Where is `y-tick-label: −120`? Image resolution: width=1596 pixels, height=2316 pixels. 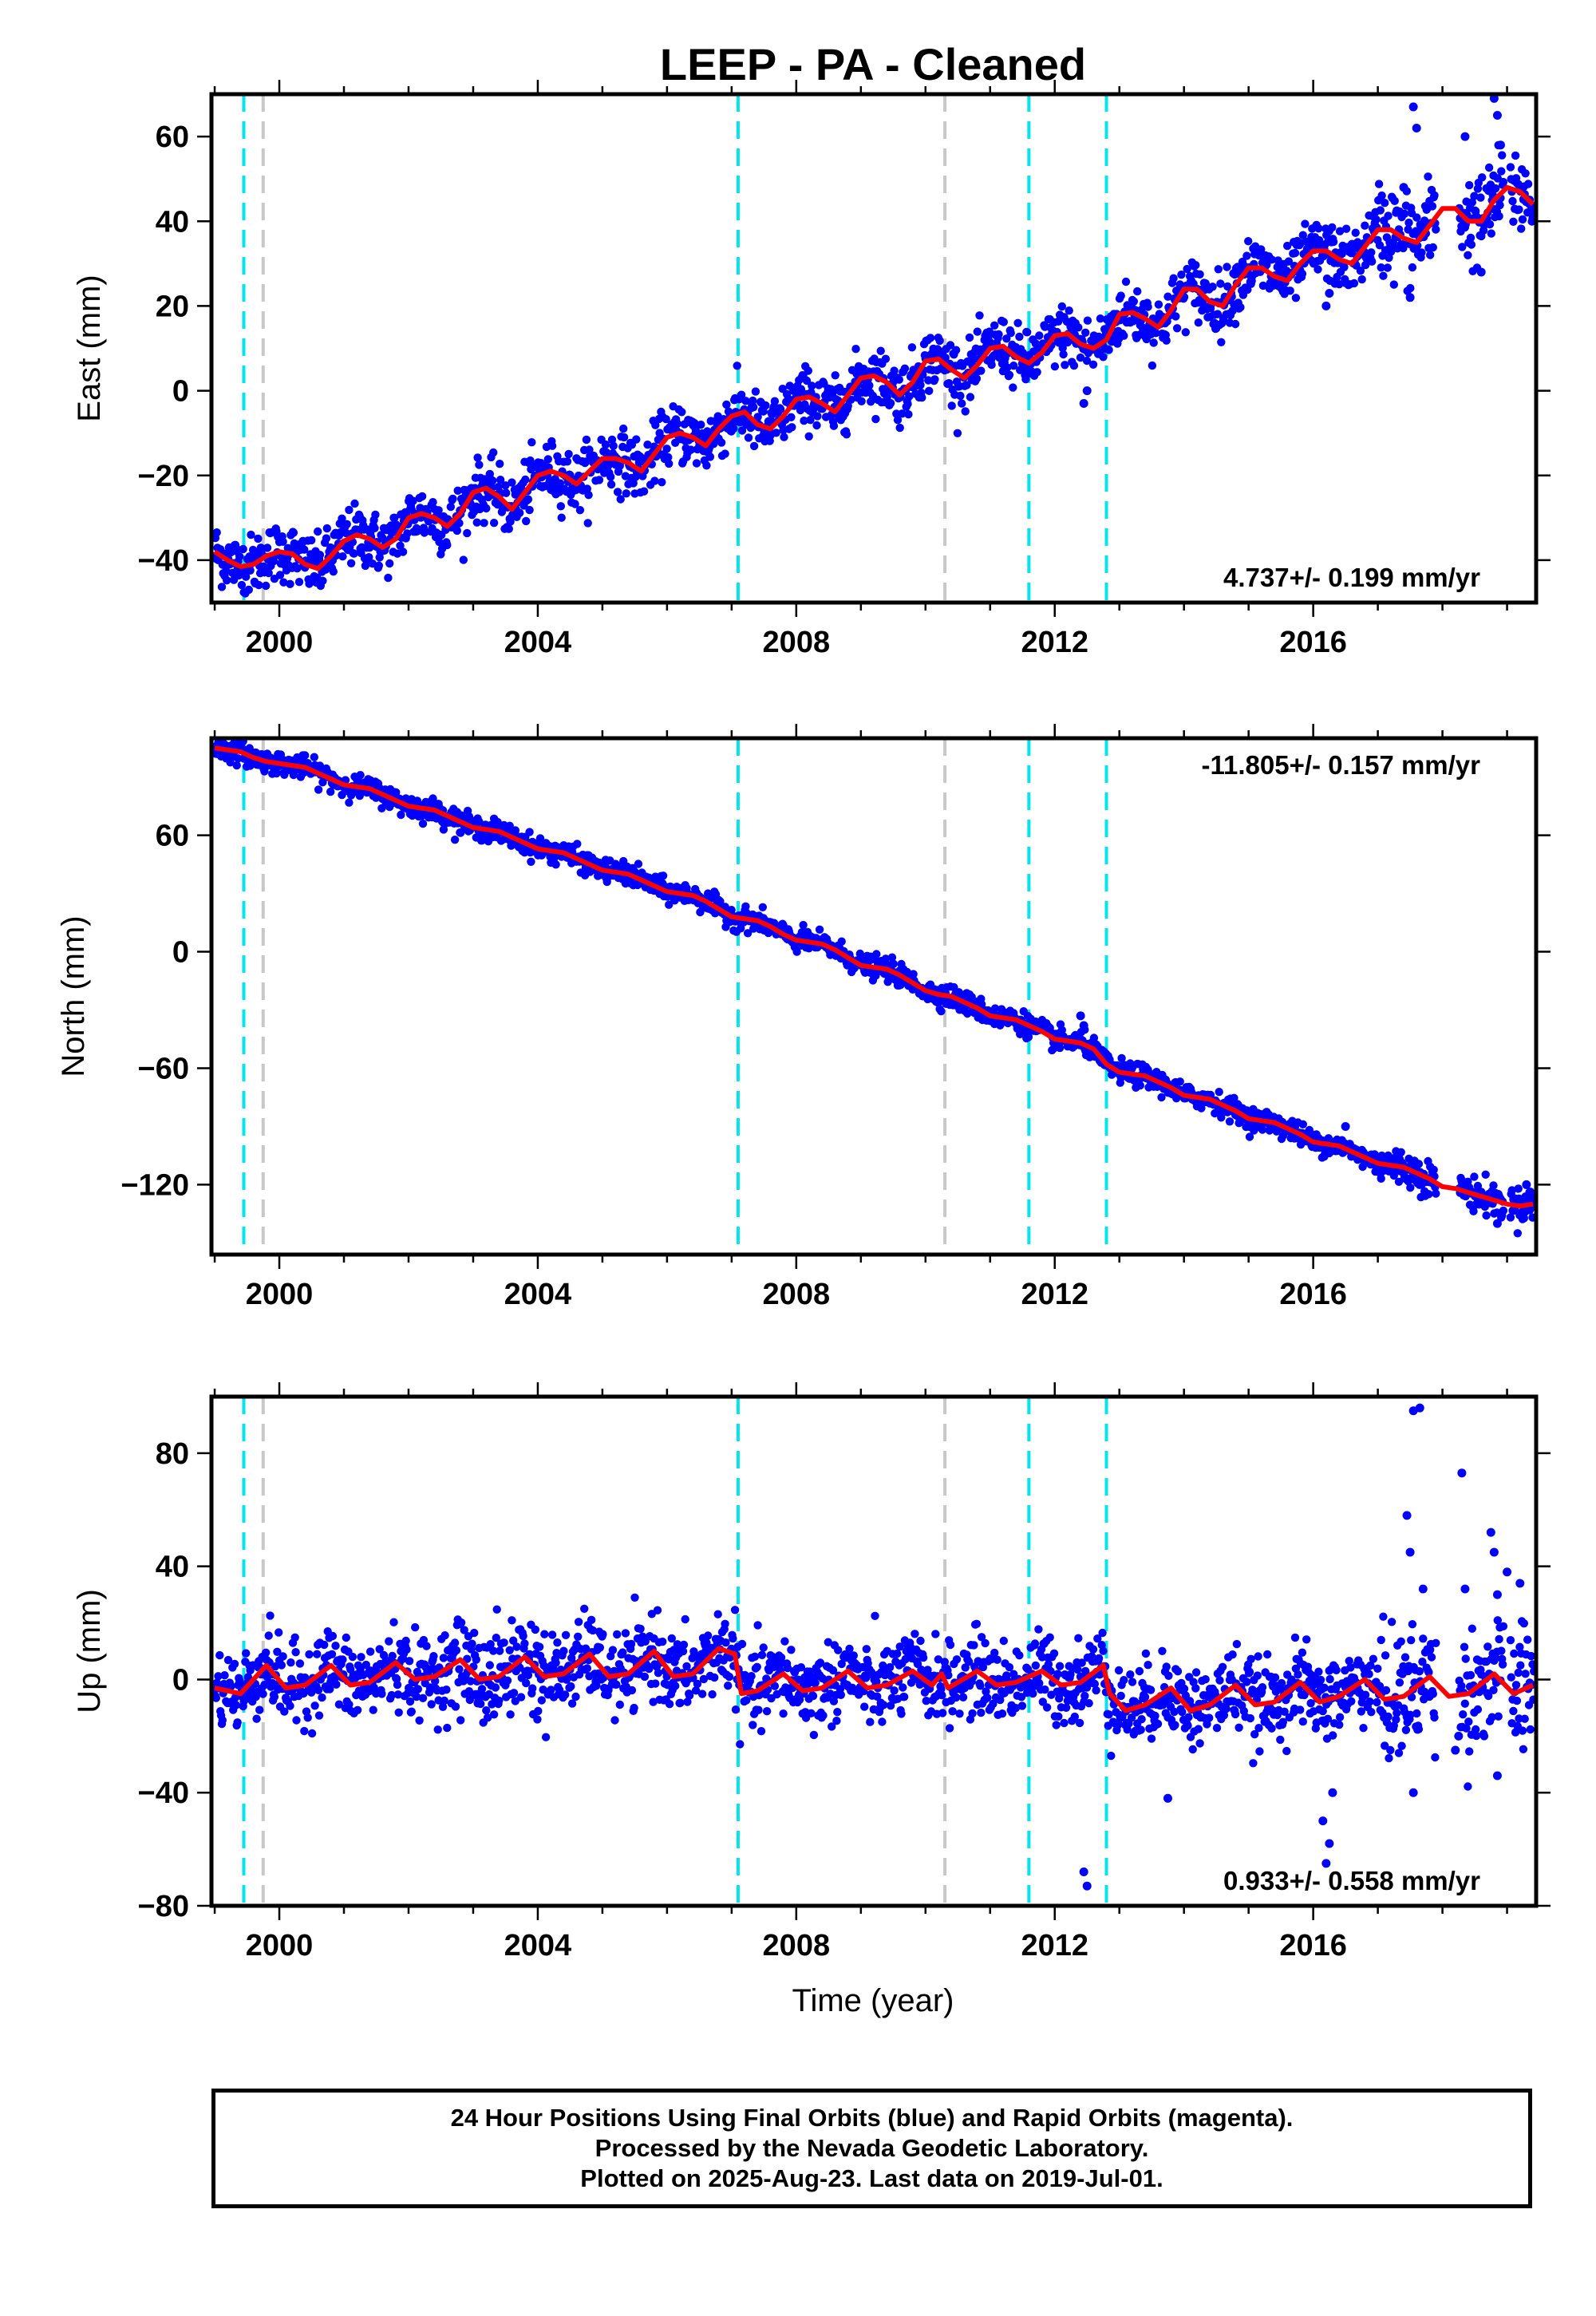 y-tick-label: −120 is located at coordinates (154, 1185).